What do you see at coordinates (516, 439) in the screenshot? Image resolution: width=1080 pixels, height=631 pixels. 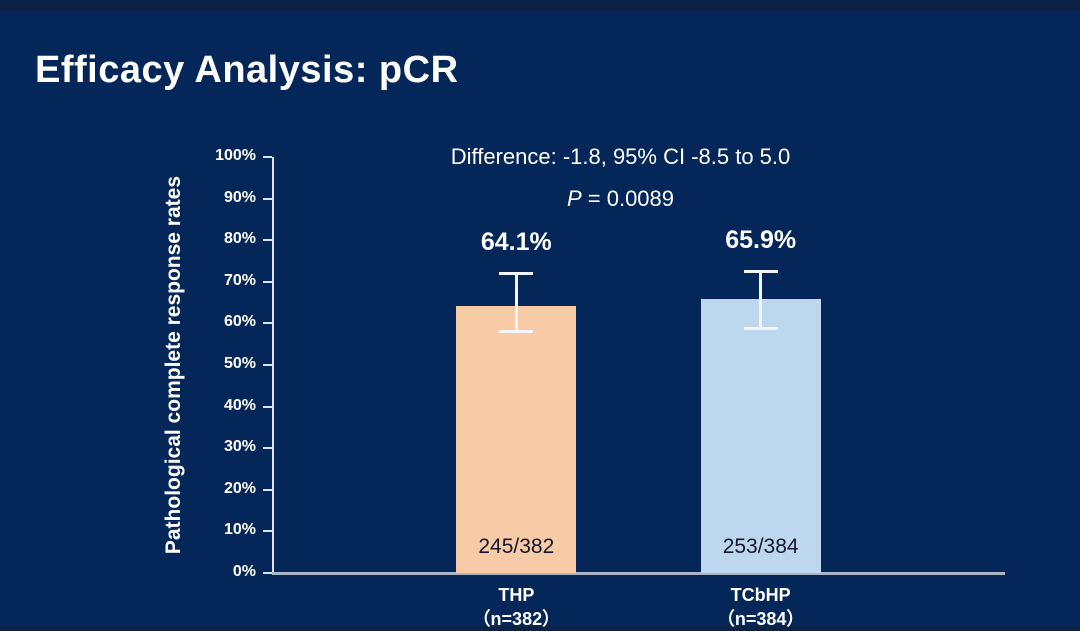 I see `bar-THP` at bounding box center [516, 439].